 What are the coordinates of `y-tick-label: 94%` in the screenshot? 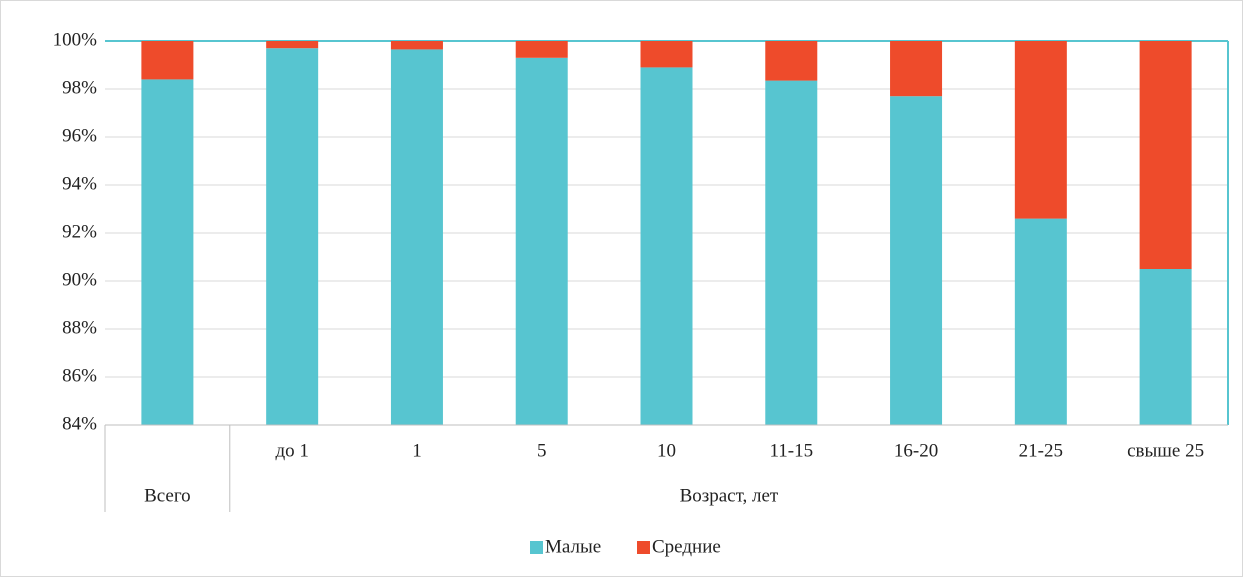 It's located at (79, 183).